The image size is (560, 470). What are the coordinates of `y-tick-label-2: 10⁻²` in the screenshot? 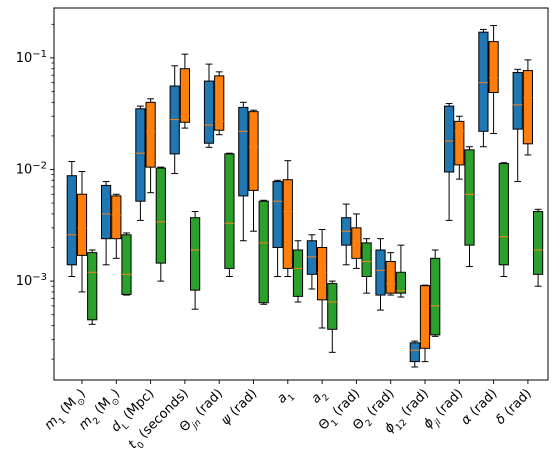 It's located at (31, 169).